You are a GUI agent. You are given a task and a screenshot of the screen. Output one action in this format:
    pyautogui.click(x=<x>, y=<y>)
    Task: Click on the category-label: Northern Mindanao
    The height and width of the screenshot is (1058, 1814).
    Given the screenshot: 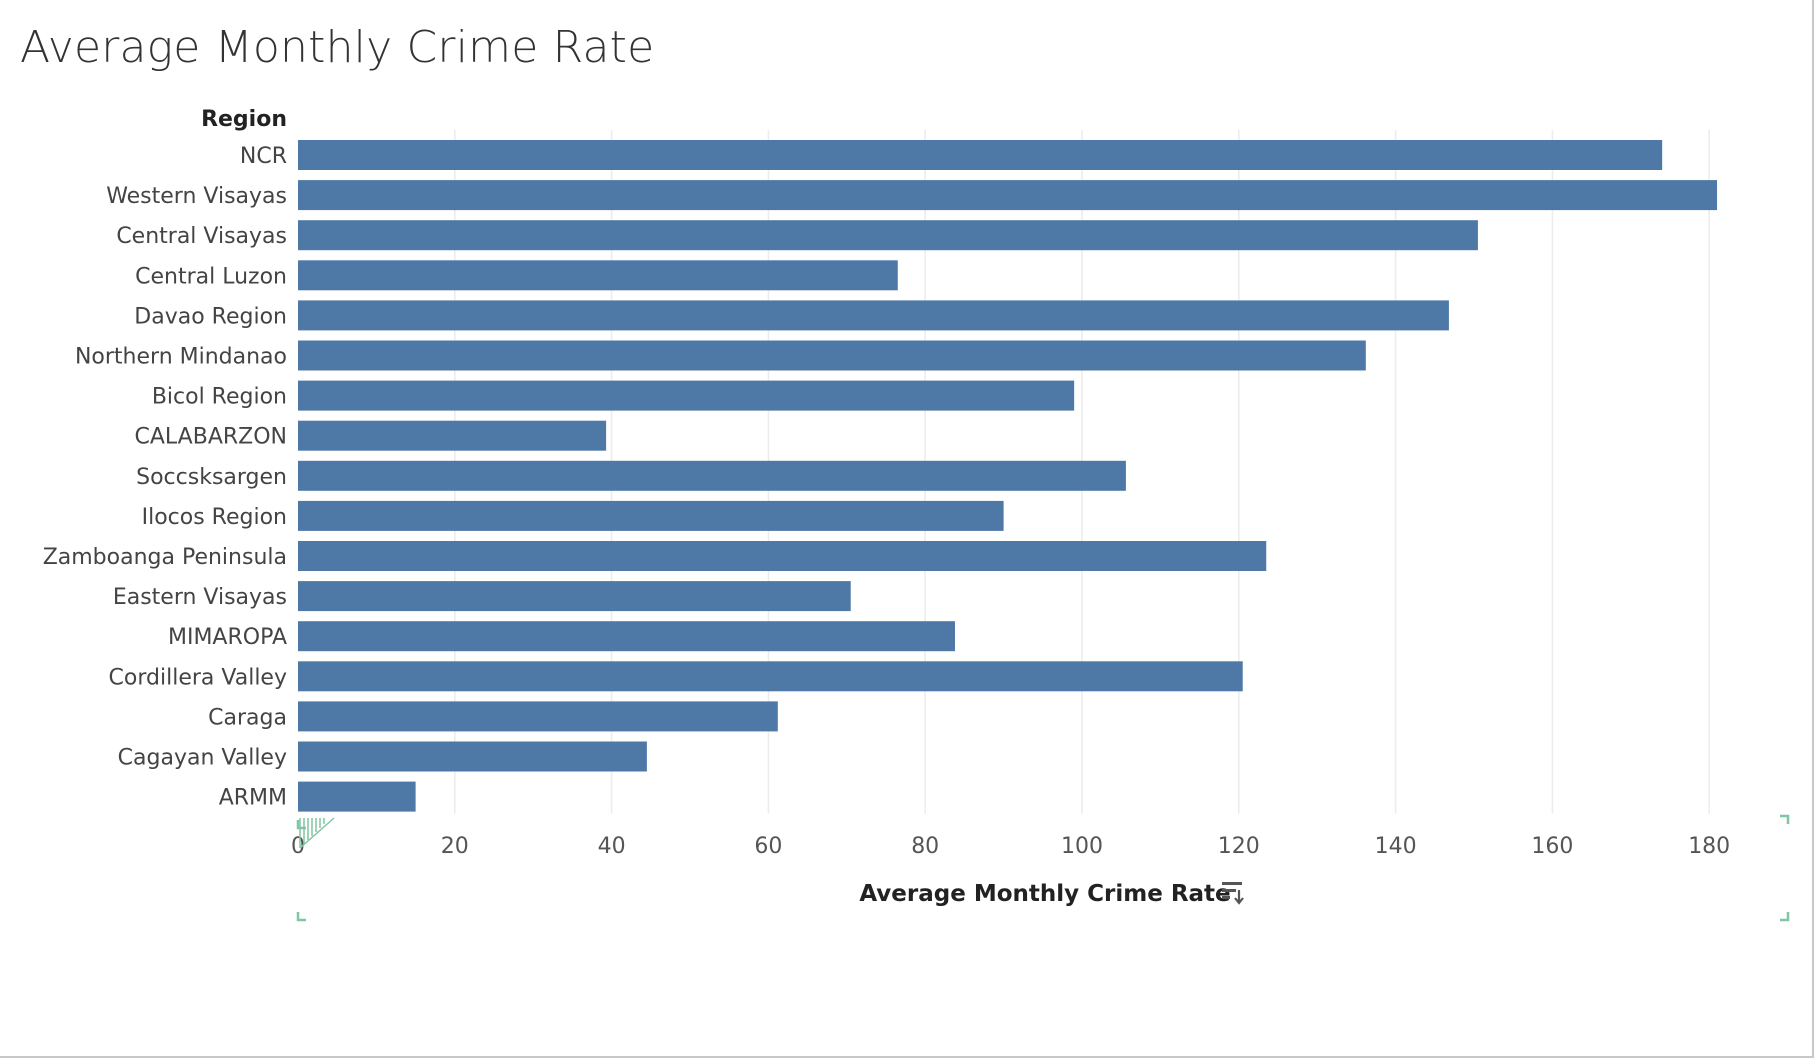 What is the action you would take?
    pyautogui.click(x=181, y=357)
    